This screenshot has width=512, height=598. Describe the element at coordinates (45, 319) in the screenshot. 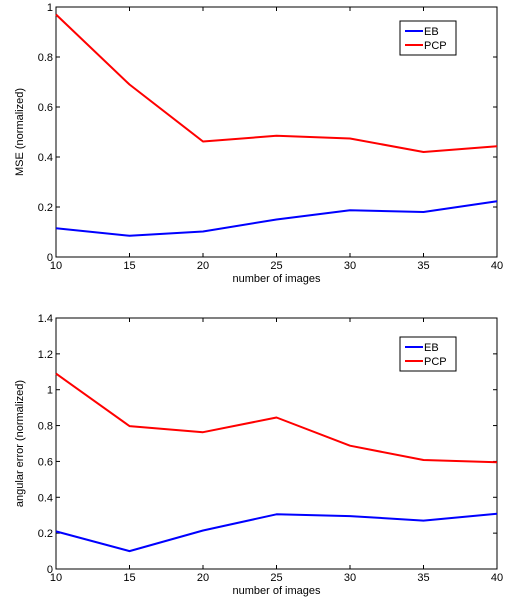

I see `y-tick-label: 1.4` at that location.